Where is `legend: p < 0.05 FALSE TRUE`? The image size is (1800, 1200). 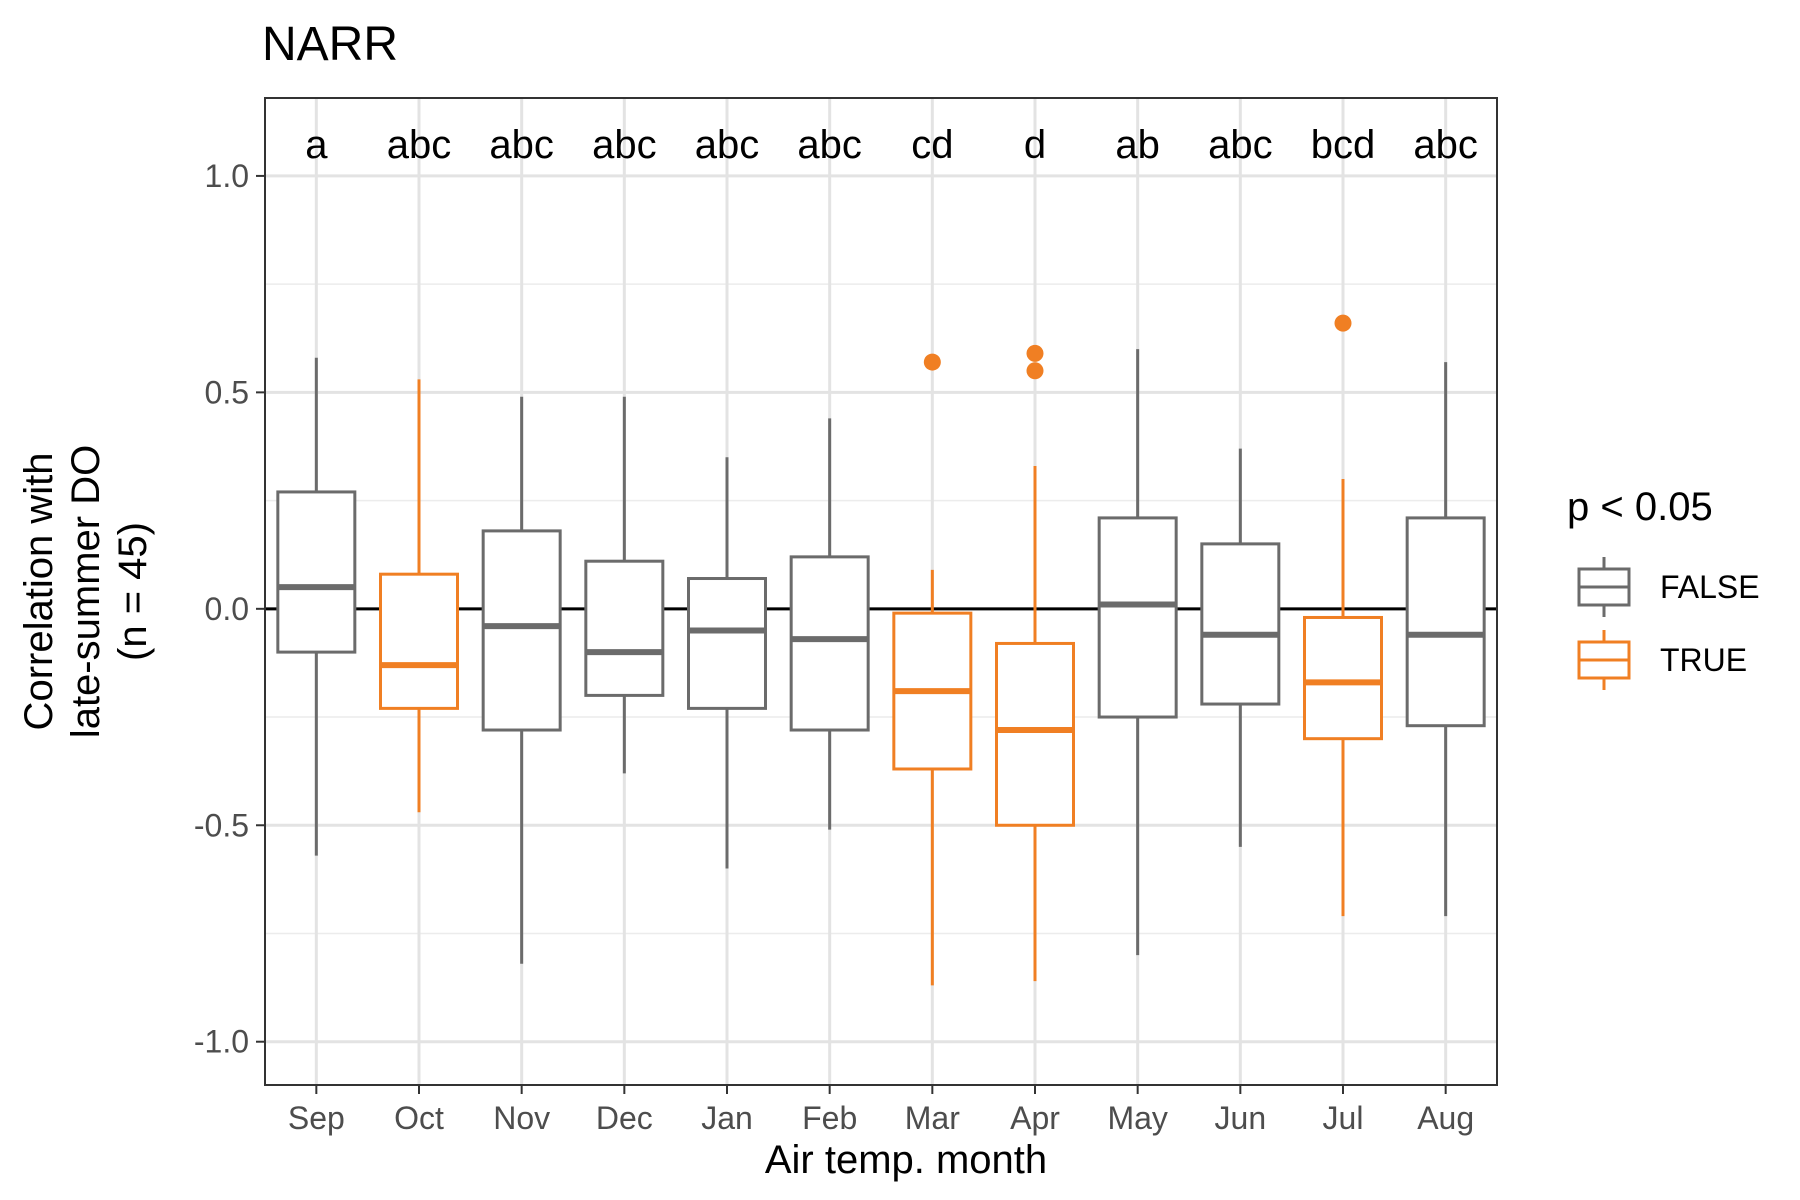
legend: p < 0.05 FALSE TRUE is located at coordinates (1663, 587).